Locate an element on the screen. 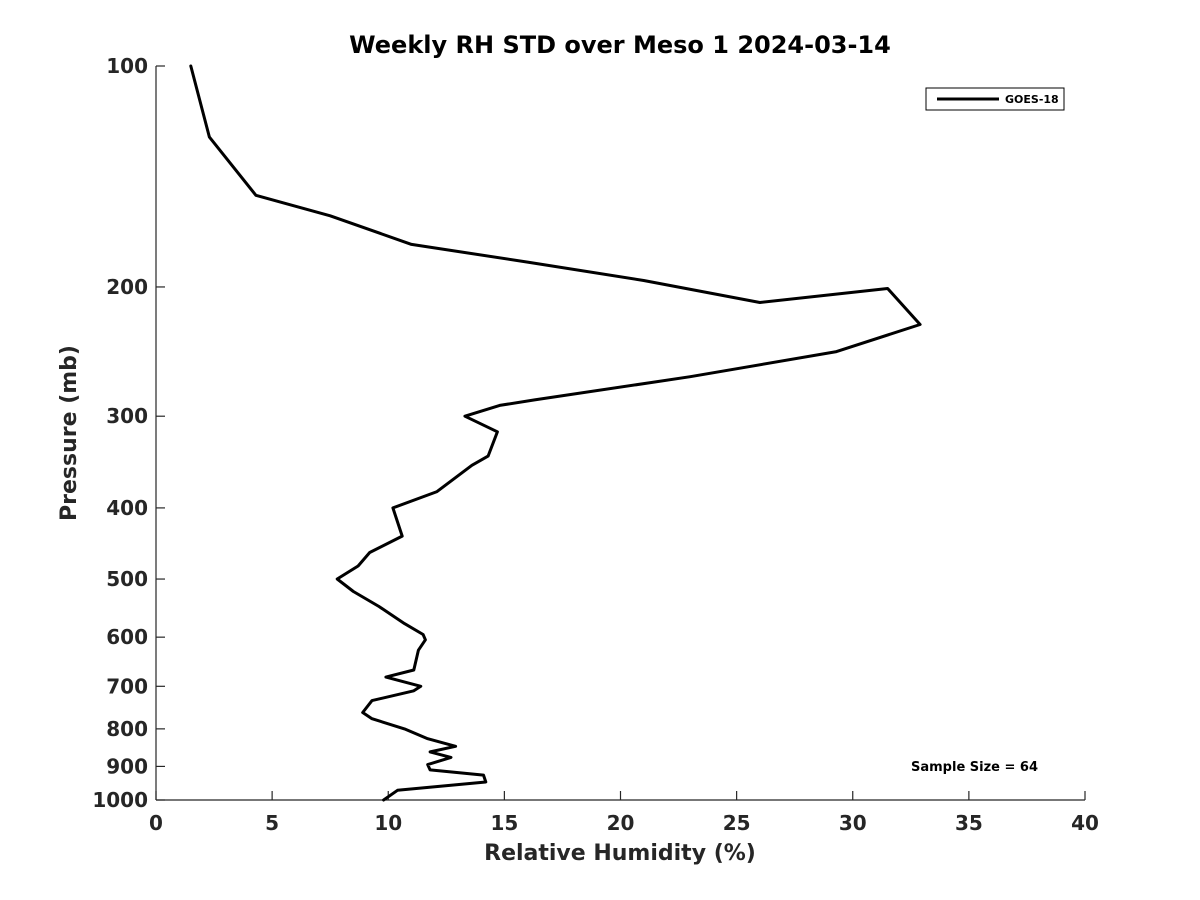  y-ticks: 100 200 300 400 500 600 700 800 900 1000 is located at coordinates (128, 433).